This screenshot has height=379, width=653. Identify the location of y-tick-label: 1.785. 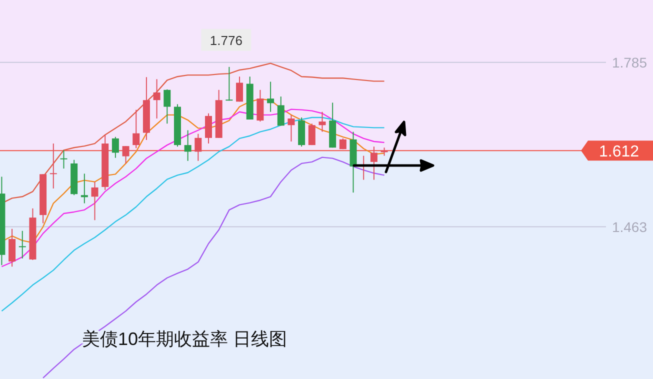
(630, 62).